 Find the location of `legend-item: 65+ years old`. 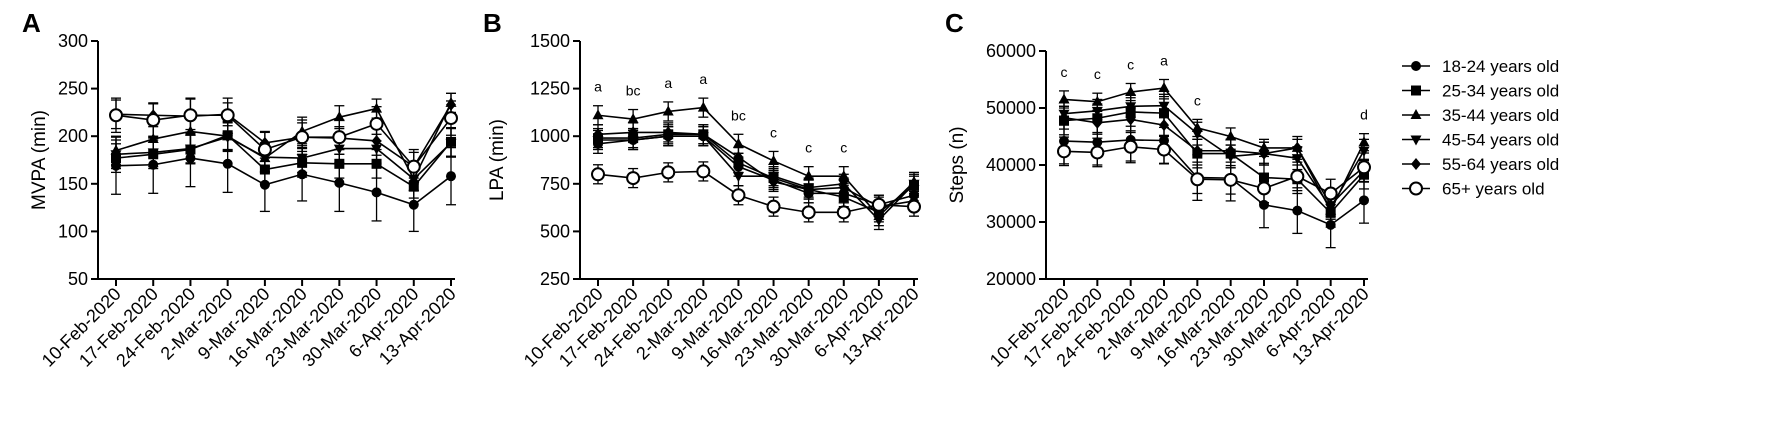

legend-item: 65+ years old is located at coordinates (1473, 189).